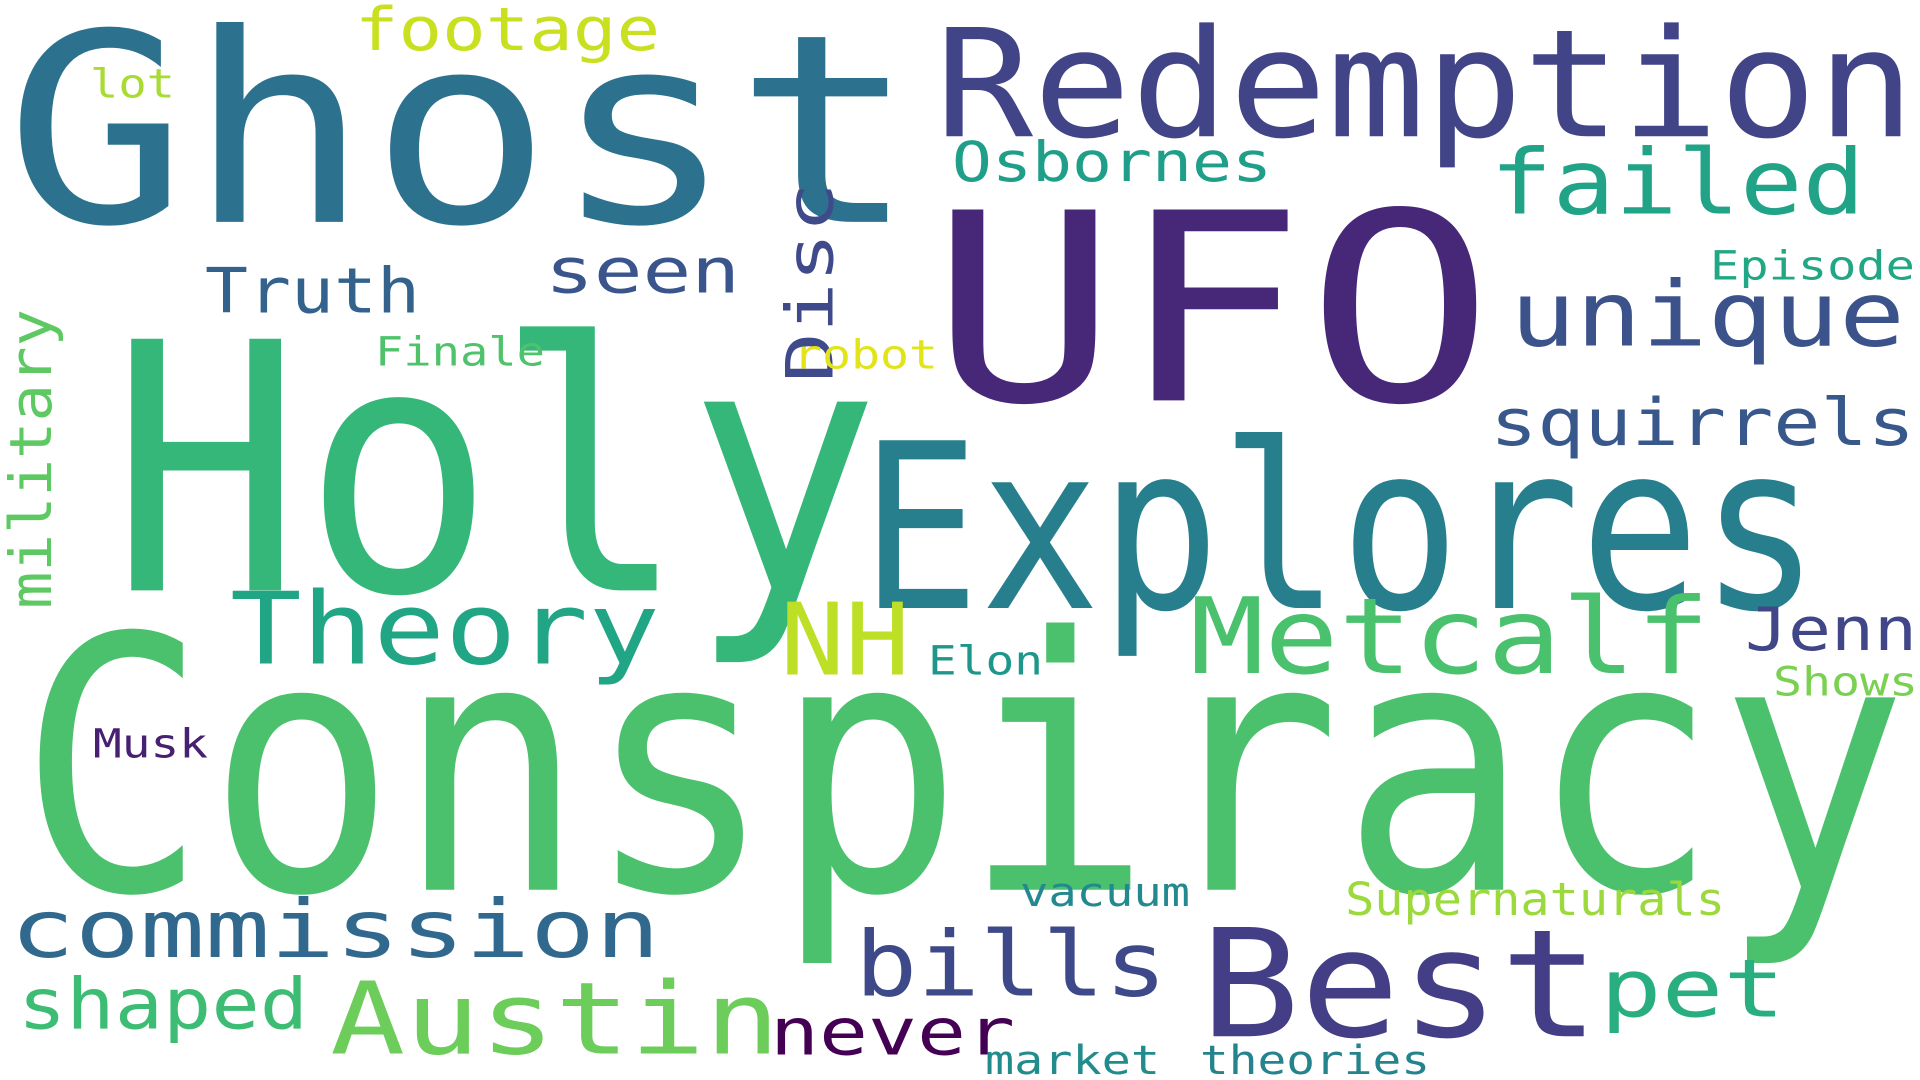 The width and height of the screenshot is (1920, 1080). What do you see at coordinates (33, 459) in the screenshot?
I see `cloud-word-military: military` at bounding box center [33, 459].